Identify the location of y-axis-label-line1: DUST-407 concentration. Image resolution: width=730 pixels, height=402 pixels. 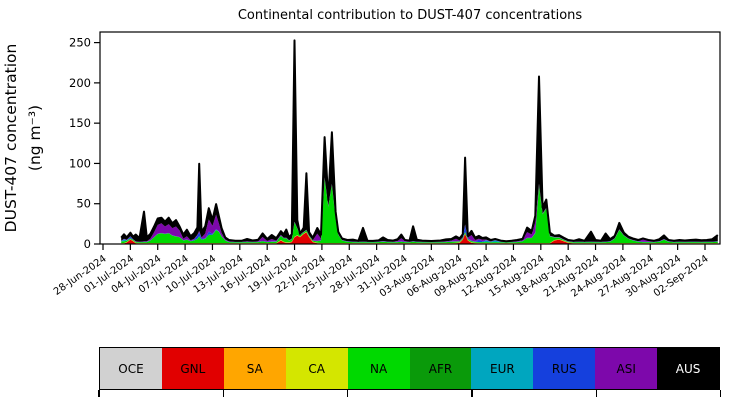
(11, 138).